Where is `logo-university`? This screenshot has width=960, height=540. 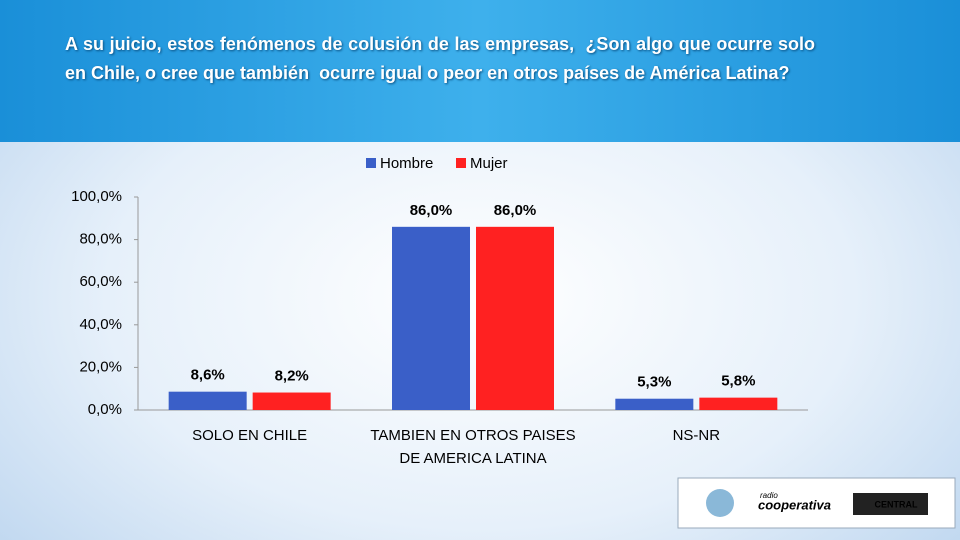
logo-university is located at coordinates (890, 504).